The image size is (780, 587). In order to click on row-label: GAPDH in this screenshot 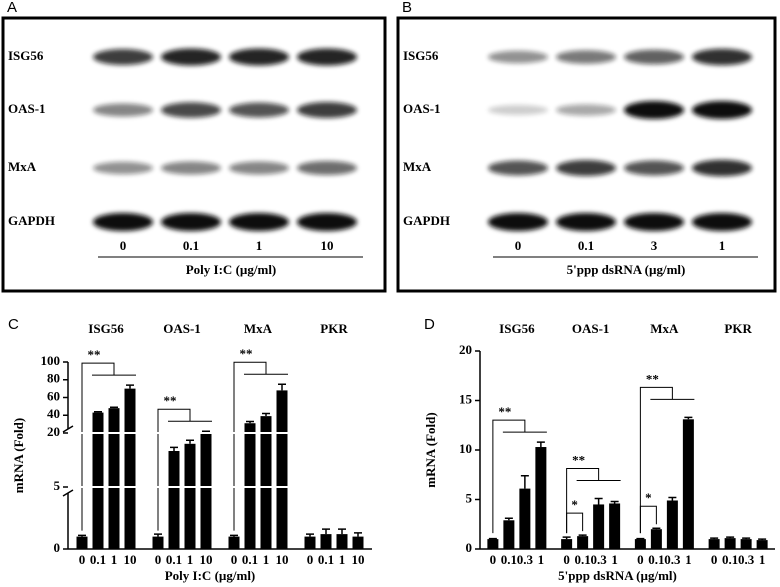, I will do `click(426, 220)`.